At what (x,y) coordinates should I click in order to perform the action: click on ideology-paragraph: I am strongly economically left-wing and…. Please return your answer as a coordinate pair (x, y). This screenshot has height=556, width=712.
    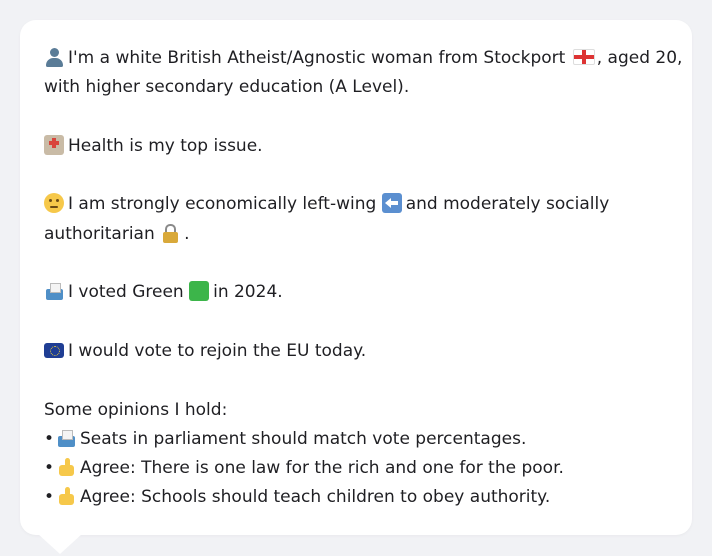
    Looking at the image, I should click on (356, 219).